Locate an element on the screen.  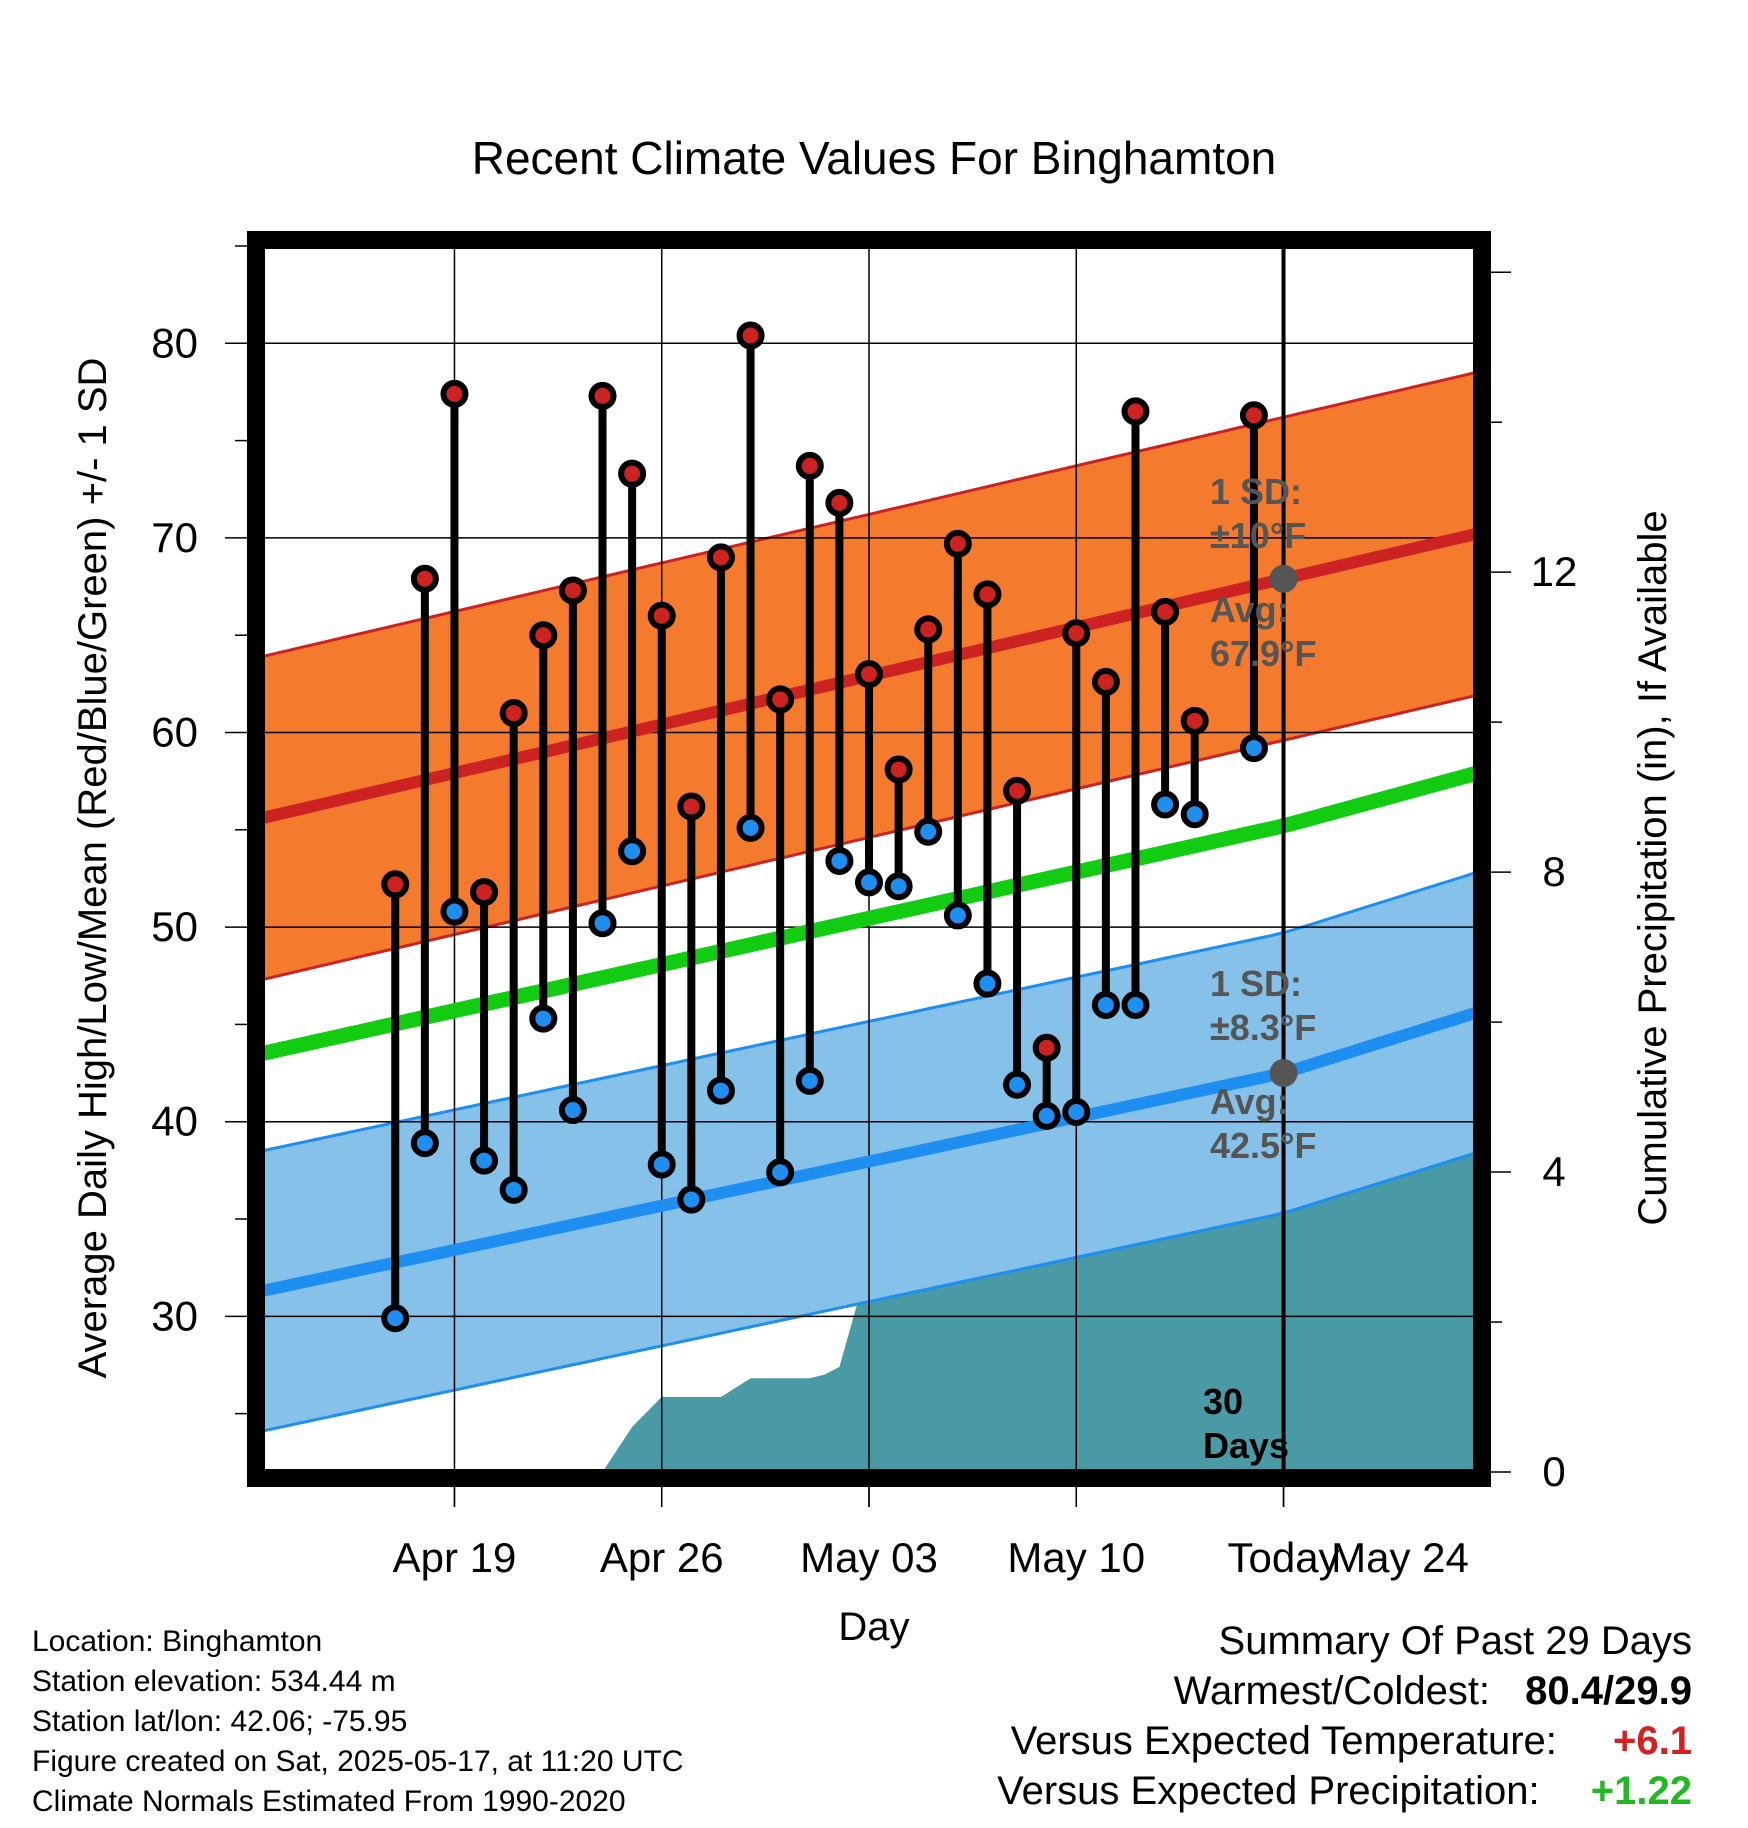
warmest-coldest-row: Warmest/Coldest: 80.4/29.9 is located at coordinates (1344, 1691).